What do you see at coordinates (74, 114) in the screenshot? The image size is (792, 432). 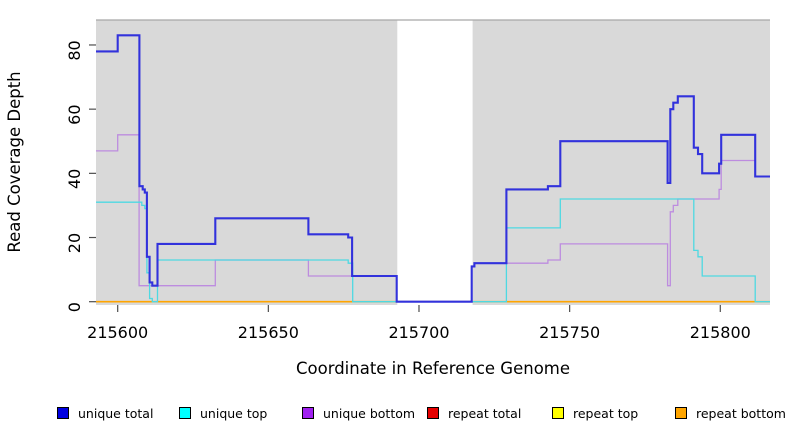 I see `y-axis-tick-label: 60` at bounding box center [74, 114].